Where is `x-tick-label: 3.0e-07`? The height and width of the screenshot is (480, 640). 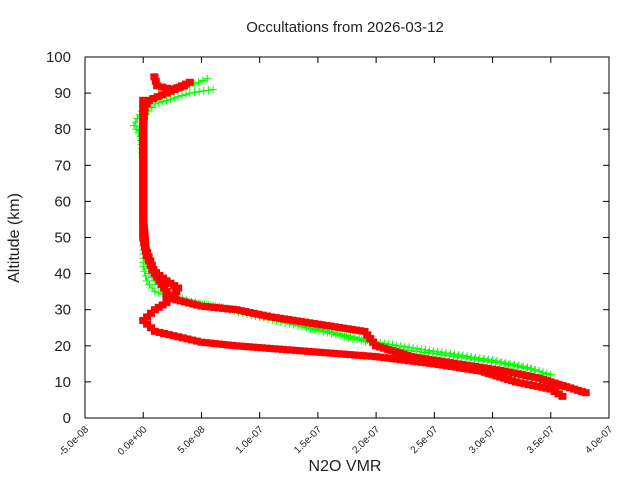
x-tick-label: 3.0e-07 is located at coordinates (483, 440).